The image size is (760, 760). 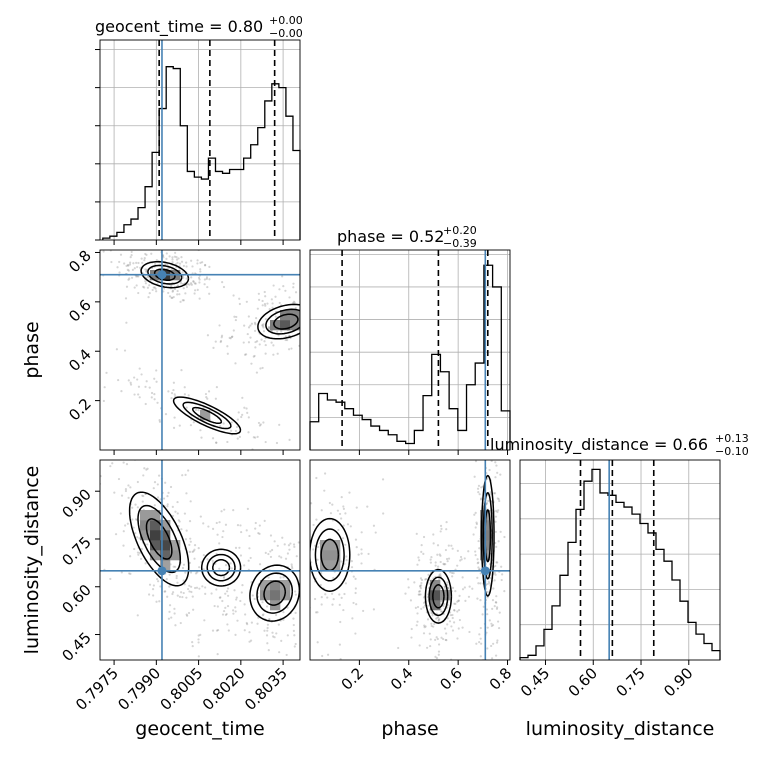 What do you see at coordinates (220, 347) in the screenshot?
I see `contours` at bounding box center [220, 347].